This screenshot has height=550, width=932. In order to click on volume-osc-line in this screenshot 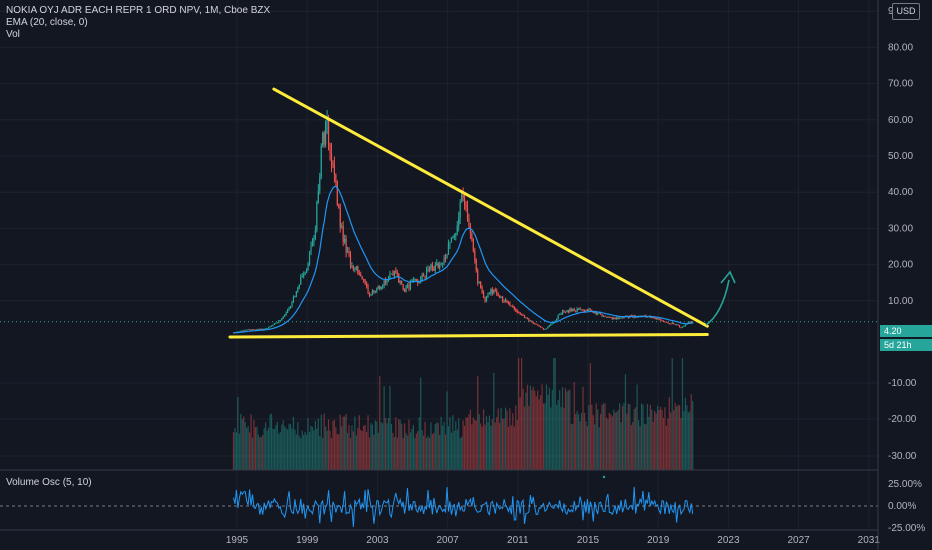, I will do `click(463, 507)`.